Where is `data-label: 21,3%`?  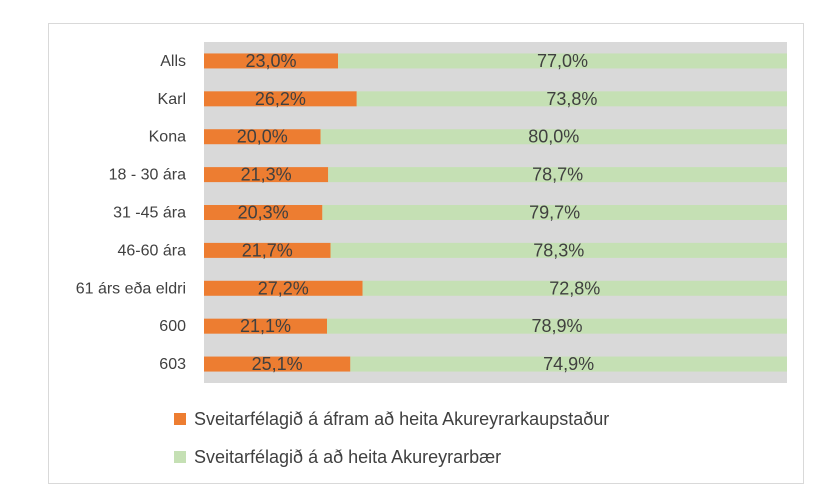
data-label: 21,3% is located at coordinates (266, 175).